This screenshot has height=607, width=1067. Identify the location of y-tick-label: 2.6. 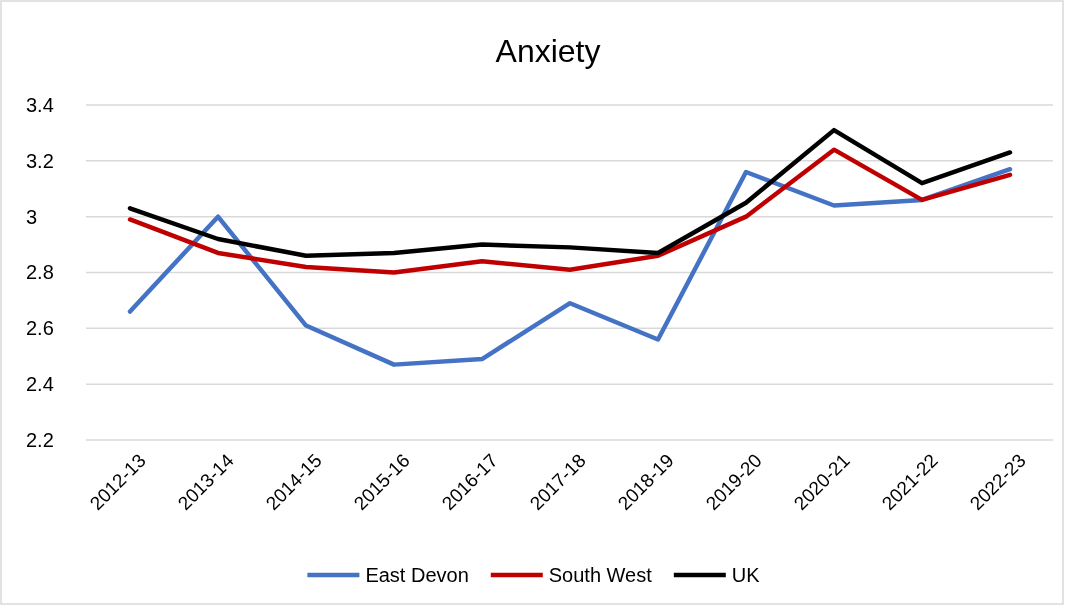
(40, 328).